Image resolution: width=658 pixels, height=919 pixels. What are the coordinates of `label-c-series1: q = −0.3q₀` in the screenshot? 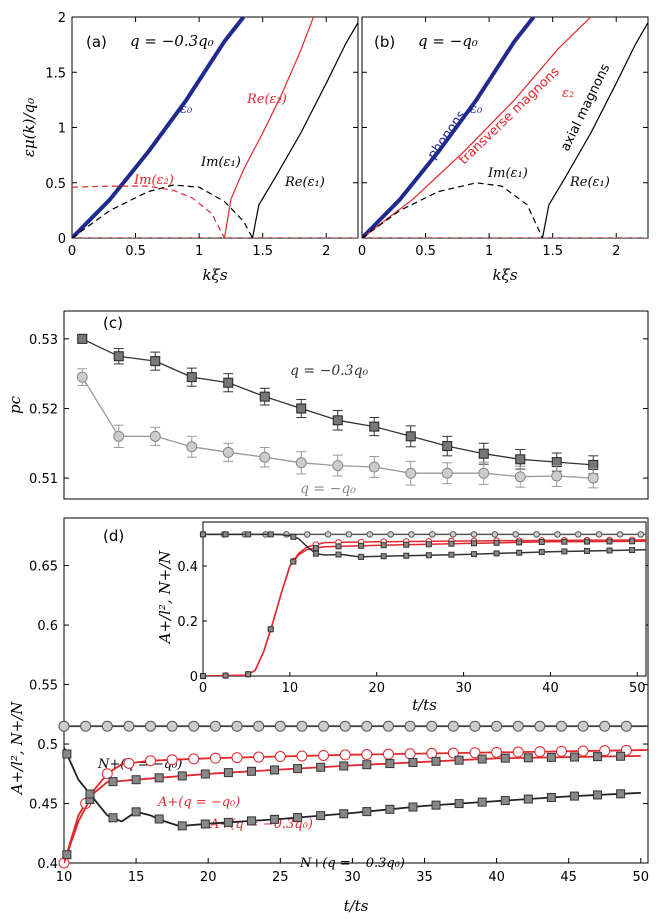 It's located at (329, 371).